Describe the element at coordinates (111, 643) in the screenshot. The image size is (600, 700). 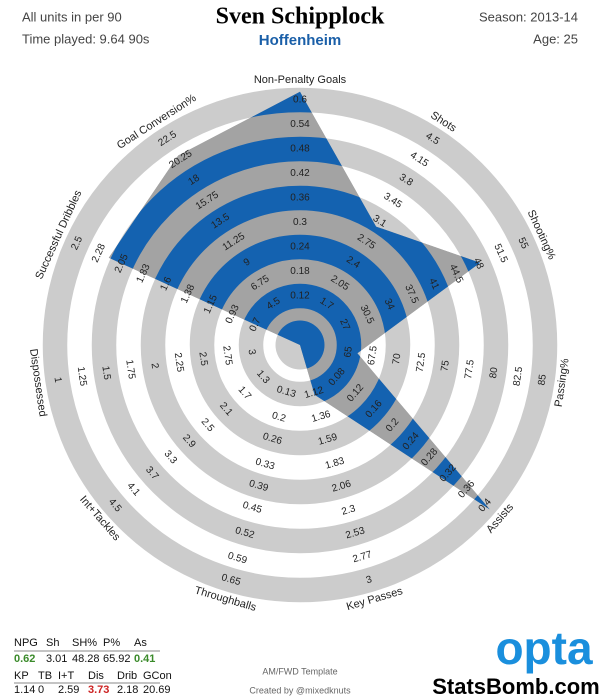
I see `table-header: P%` at that location.